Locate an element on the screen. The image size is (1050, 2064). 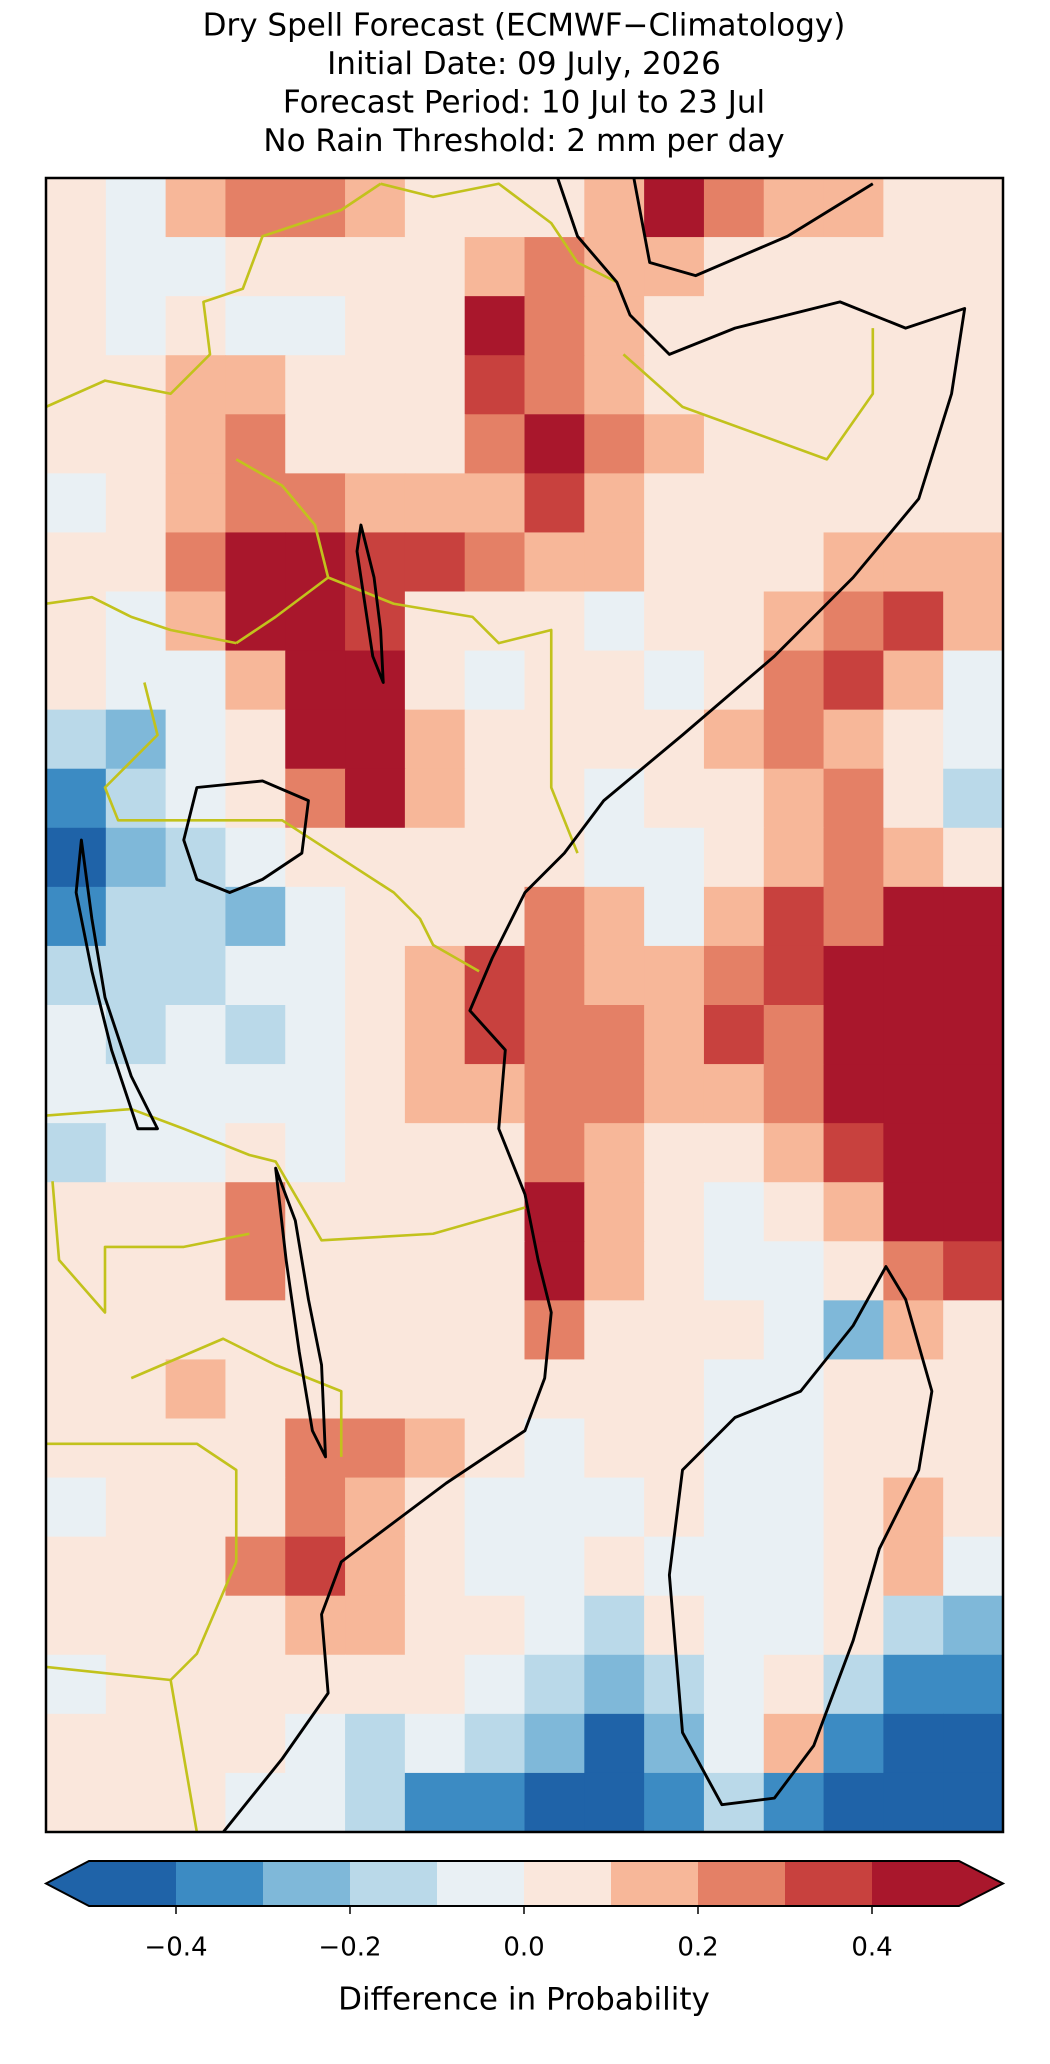
lake-malawi is located at coordinates (300, 1312).